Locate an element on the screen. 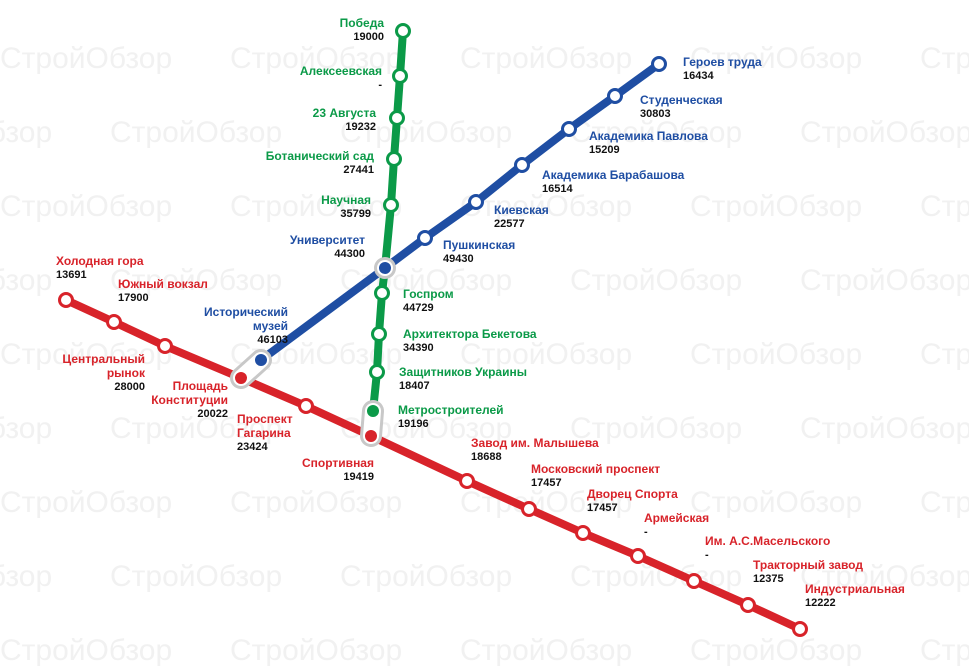 The height and width of the screenshot is (669, 969). station-name: Защитников Украины is located at coordinates (463, 372).